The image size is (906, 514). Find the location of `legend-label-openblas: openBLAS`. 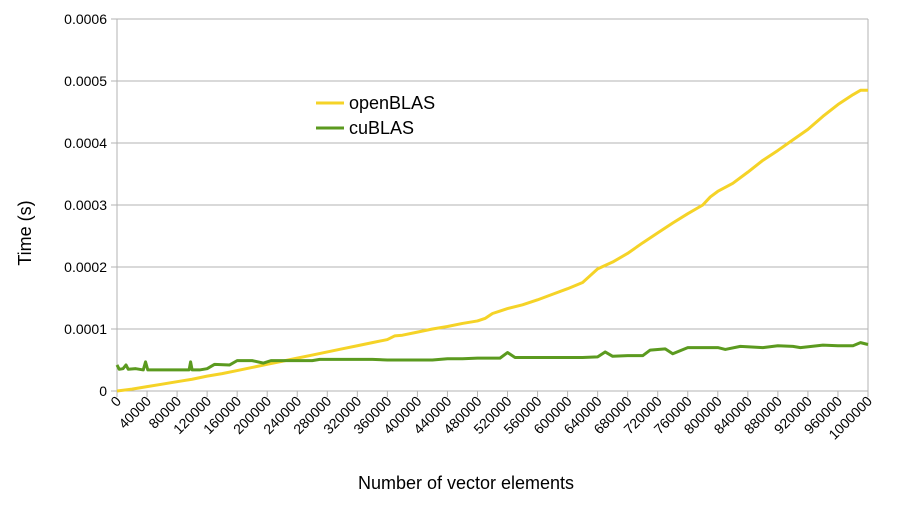

legend-label-openblas: openBLAS is located at coordinates (392, 103).